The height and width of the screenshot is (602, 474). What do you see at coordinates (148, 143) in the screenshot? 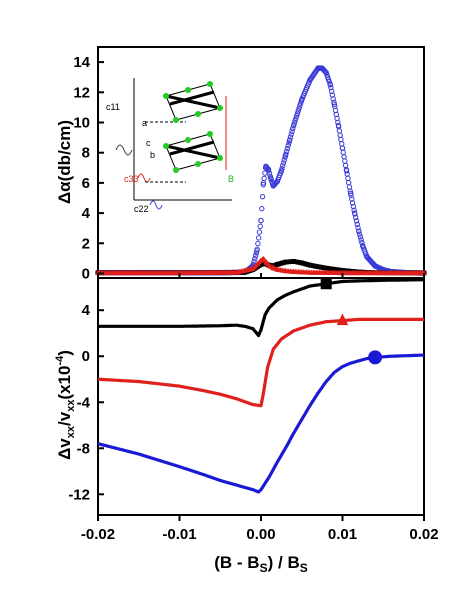
I see `inset-label-c: c` at bounding box center [148, 143].